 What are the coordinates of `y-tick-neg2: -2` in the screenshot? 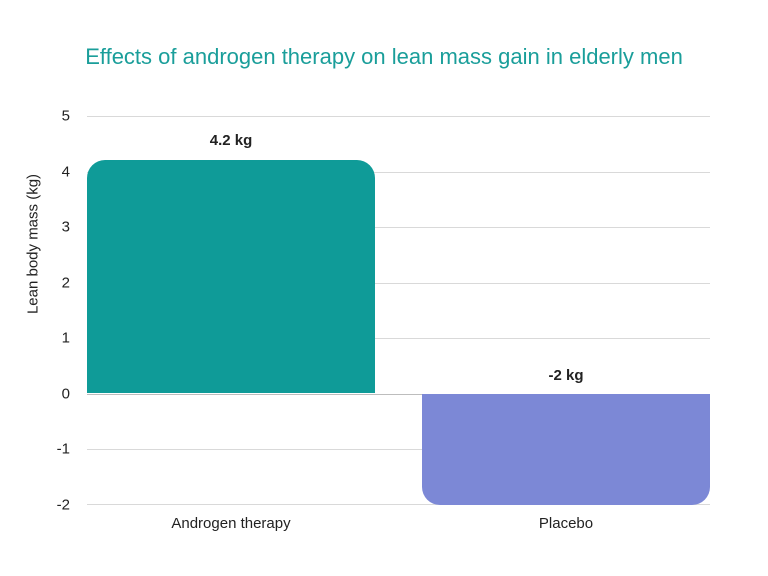 It's located at (63, 504).